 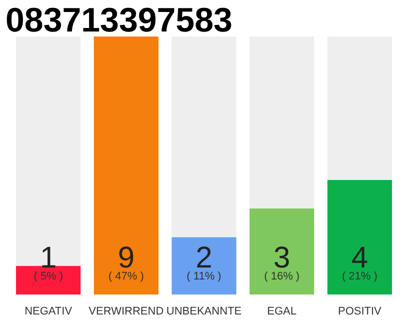 What do you see at coordinates (204, 312) in the screenshot?
I see `x-tick-label: UNBEKANNTE` at bounding box center [204, 312].